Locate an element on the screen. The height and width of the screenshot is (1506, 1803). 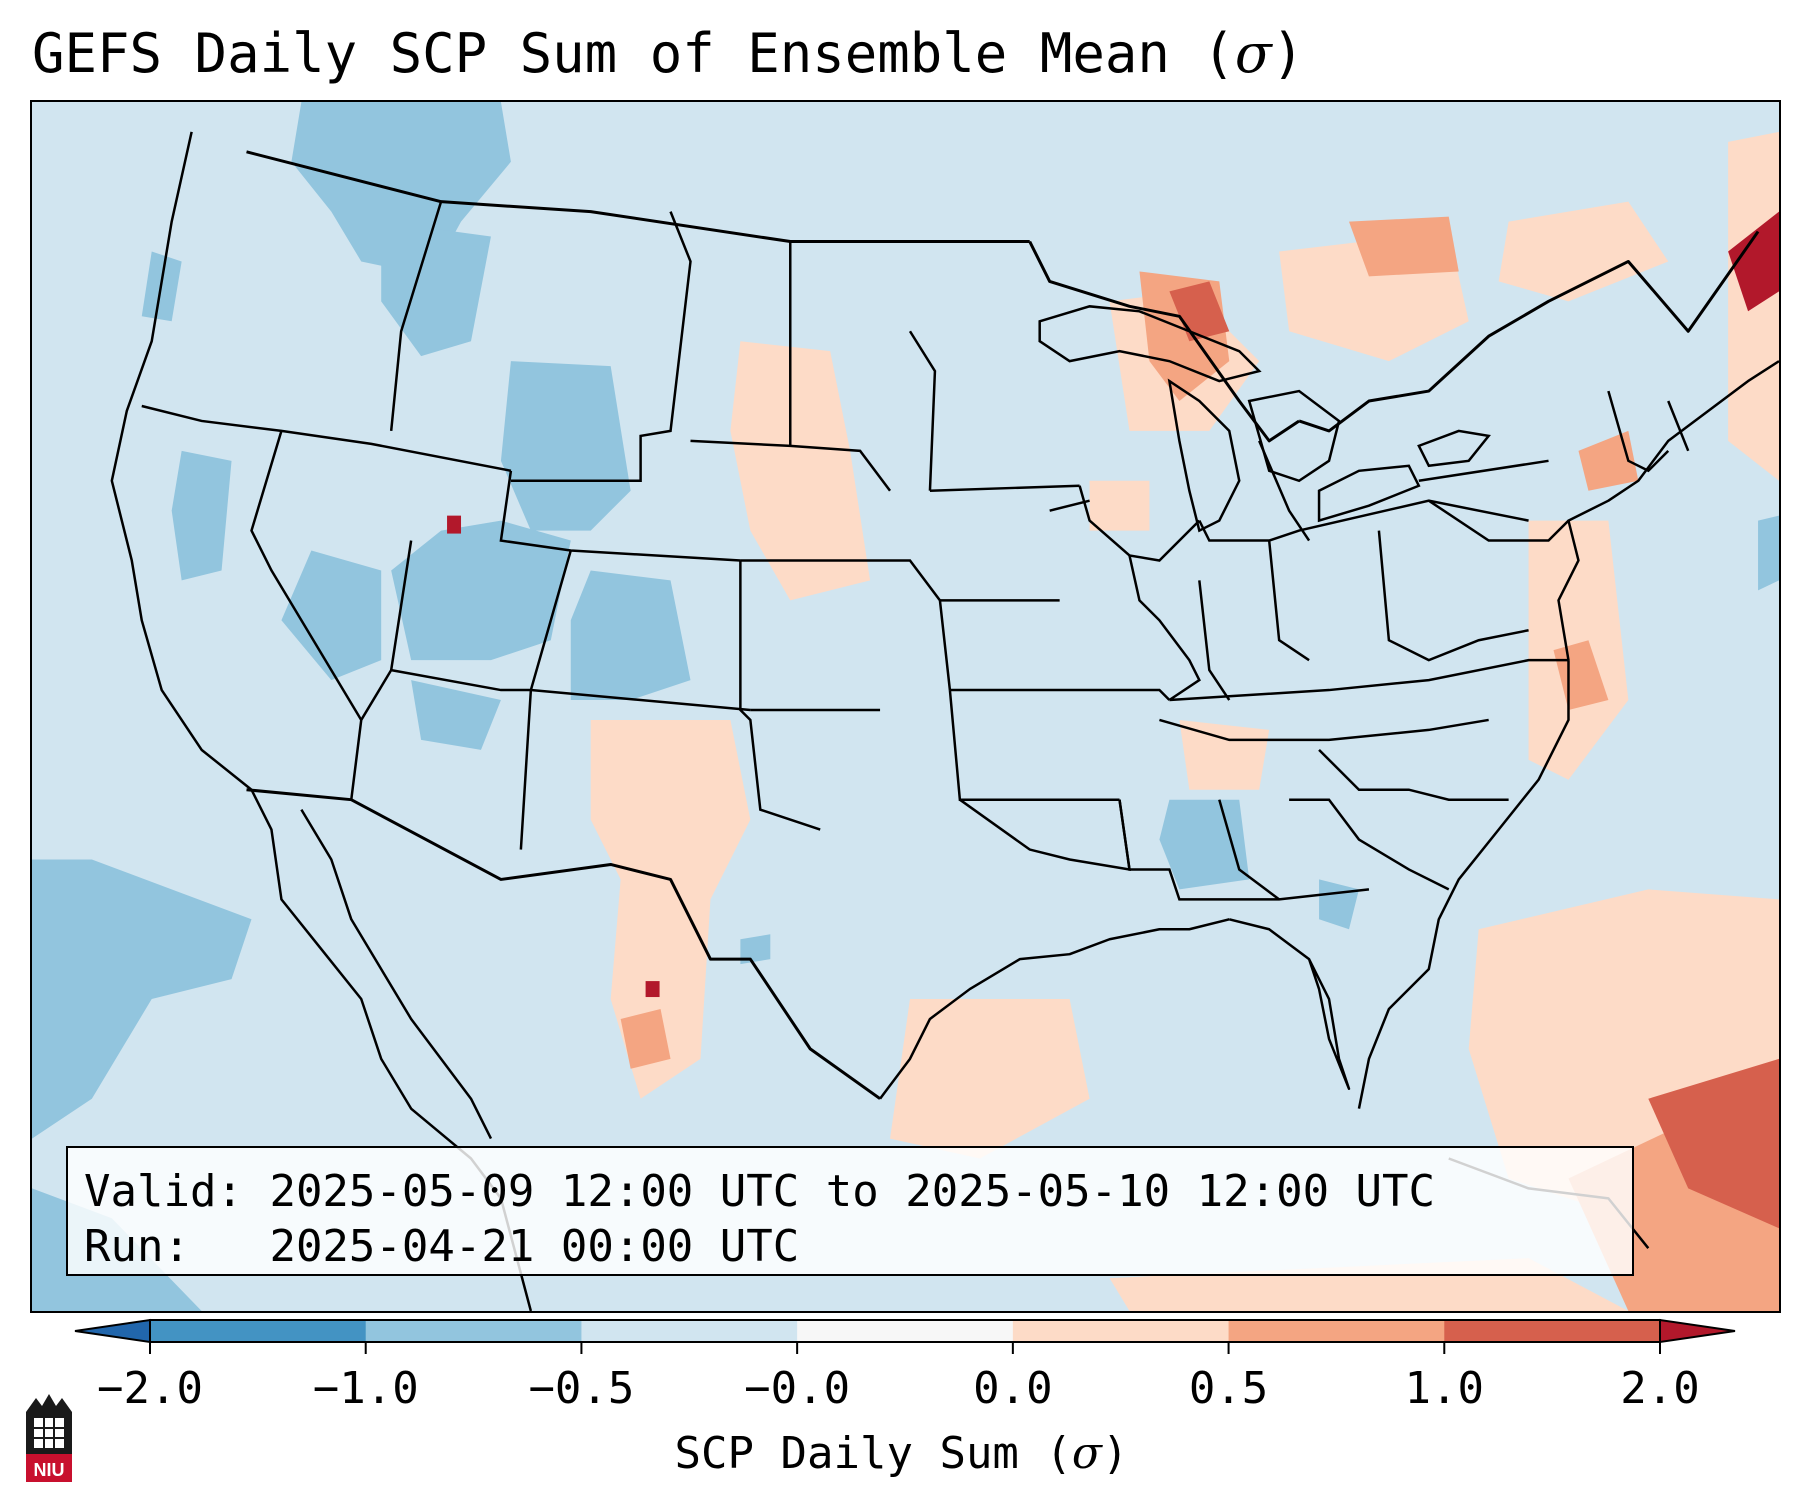
colorbar-border is located at coordinates (905, 1331).